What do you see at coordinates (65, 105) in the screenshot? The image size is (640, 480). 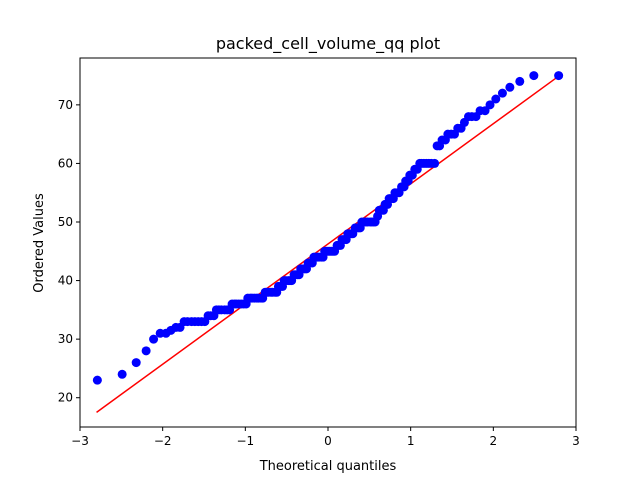 I see `y-tick-label: 70` at bounding box center [65, 105].